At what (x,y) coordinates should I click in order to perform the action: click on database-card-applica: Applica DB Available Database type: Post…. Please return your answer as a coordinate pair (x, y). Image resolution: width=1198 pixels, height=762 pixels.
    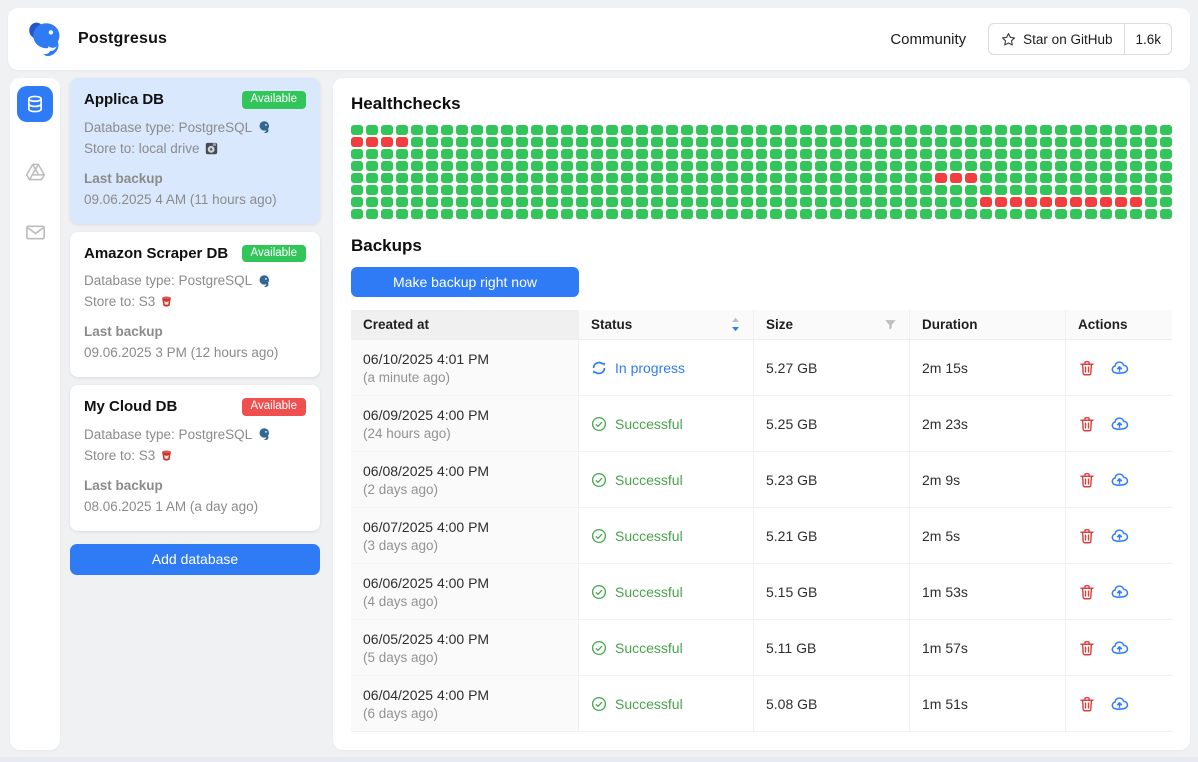
    Looking at the image, I should click on (195, 151).